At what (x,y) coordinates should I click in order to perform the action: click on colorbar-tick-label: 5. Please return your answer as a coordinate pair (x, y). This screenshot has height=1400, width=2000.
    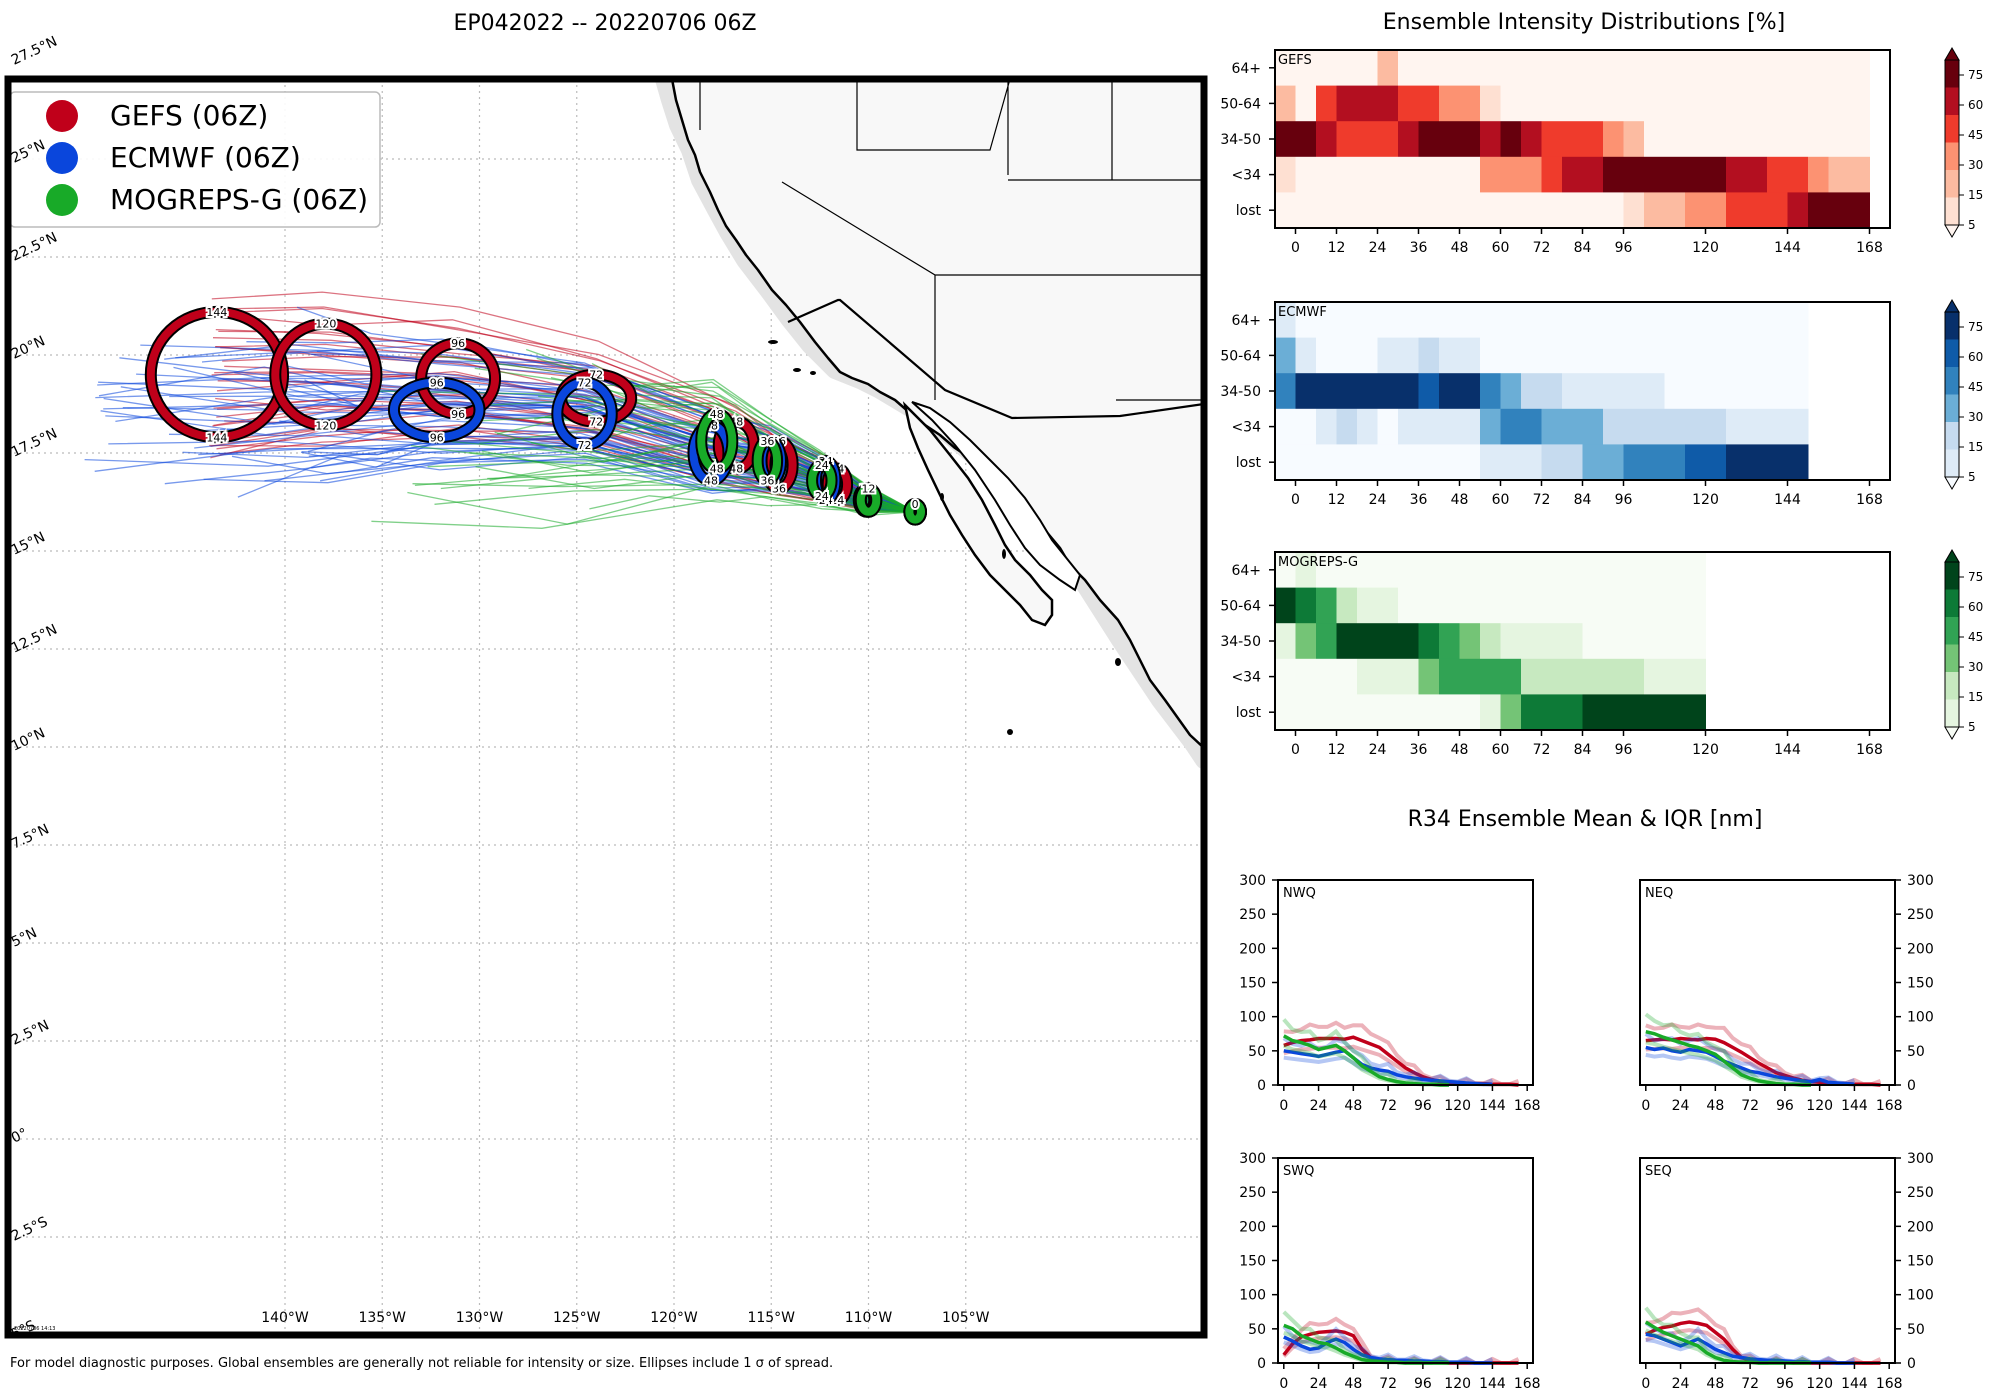
    Looking at the image, I should click on (1972, 477).